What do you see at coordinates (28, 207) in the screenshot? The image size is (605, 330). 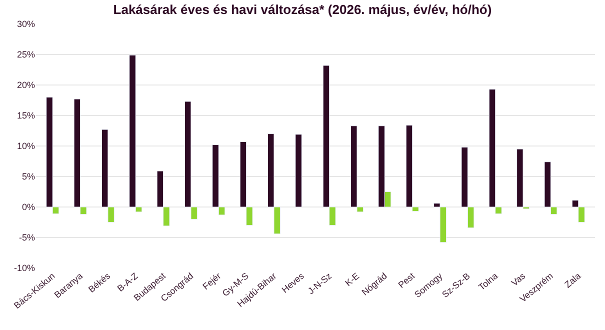 I see `y-tick-label: 0%` at bounding box center [28, 207].